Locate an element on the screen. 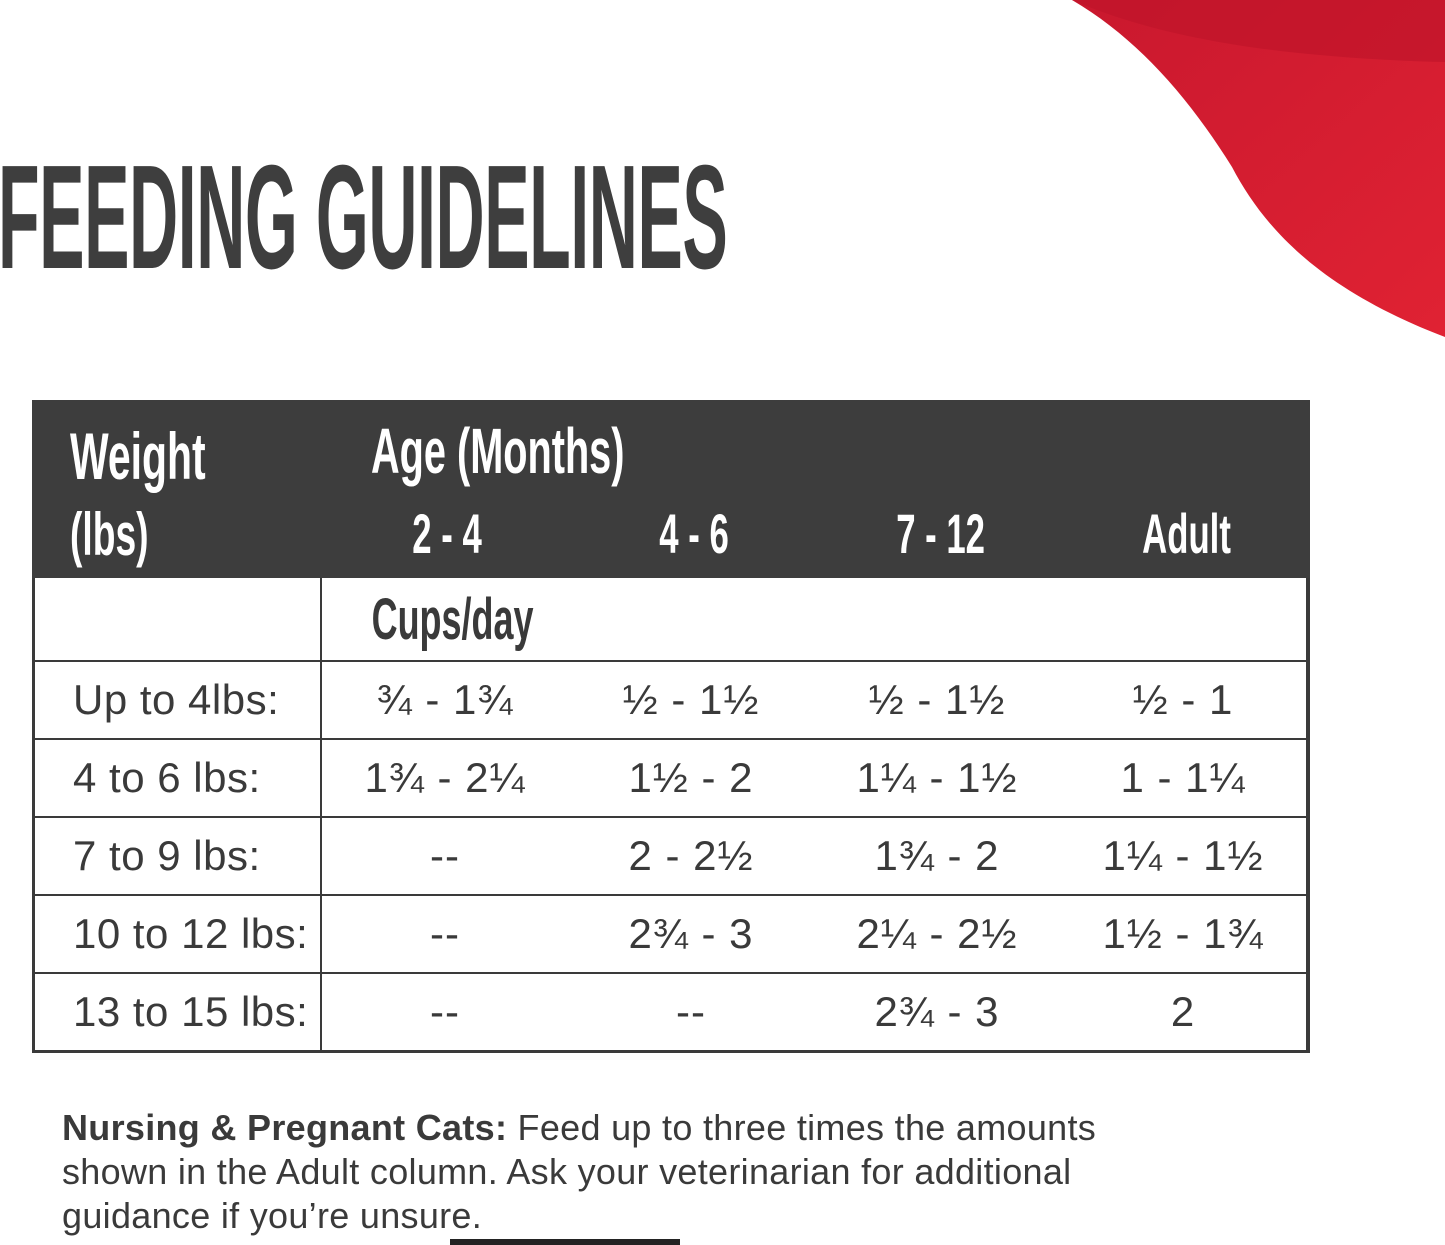  value-cell: 1 - 1¼ is located at coordinates (1183, 777).